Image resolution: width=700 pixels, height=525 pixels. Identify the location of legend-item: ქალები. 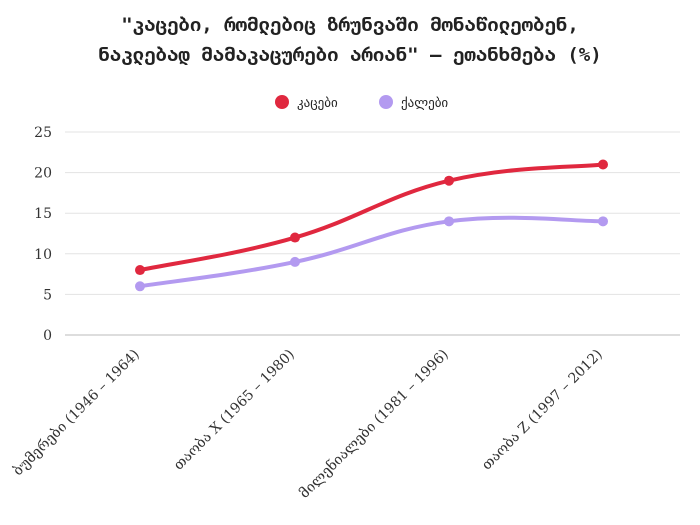
(413, 103).